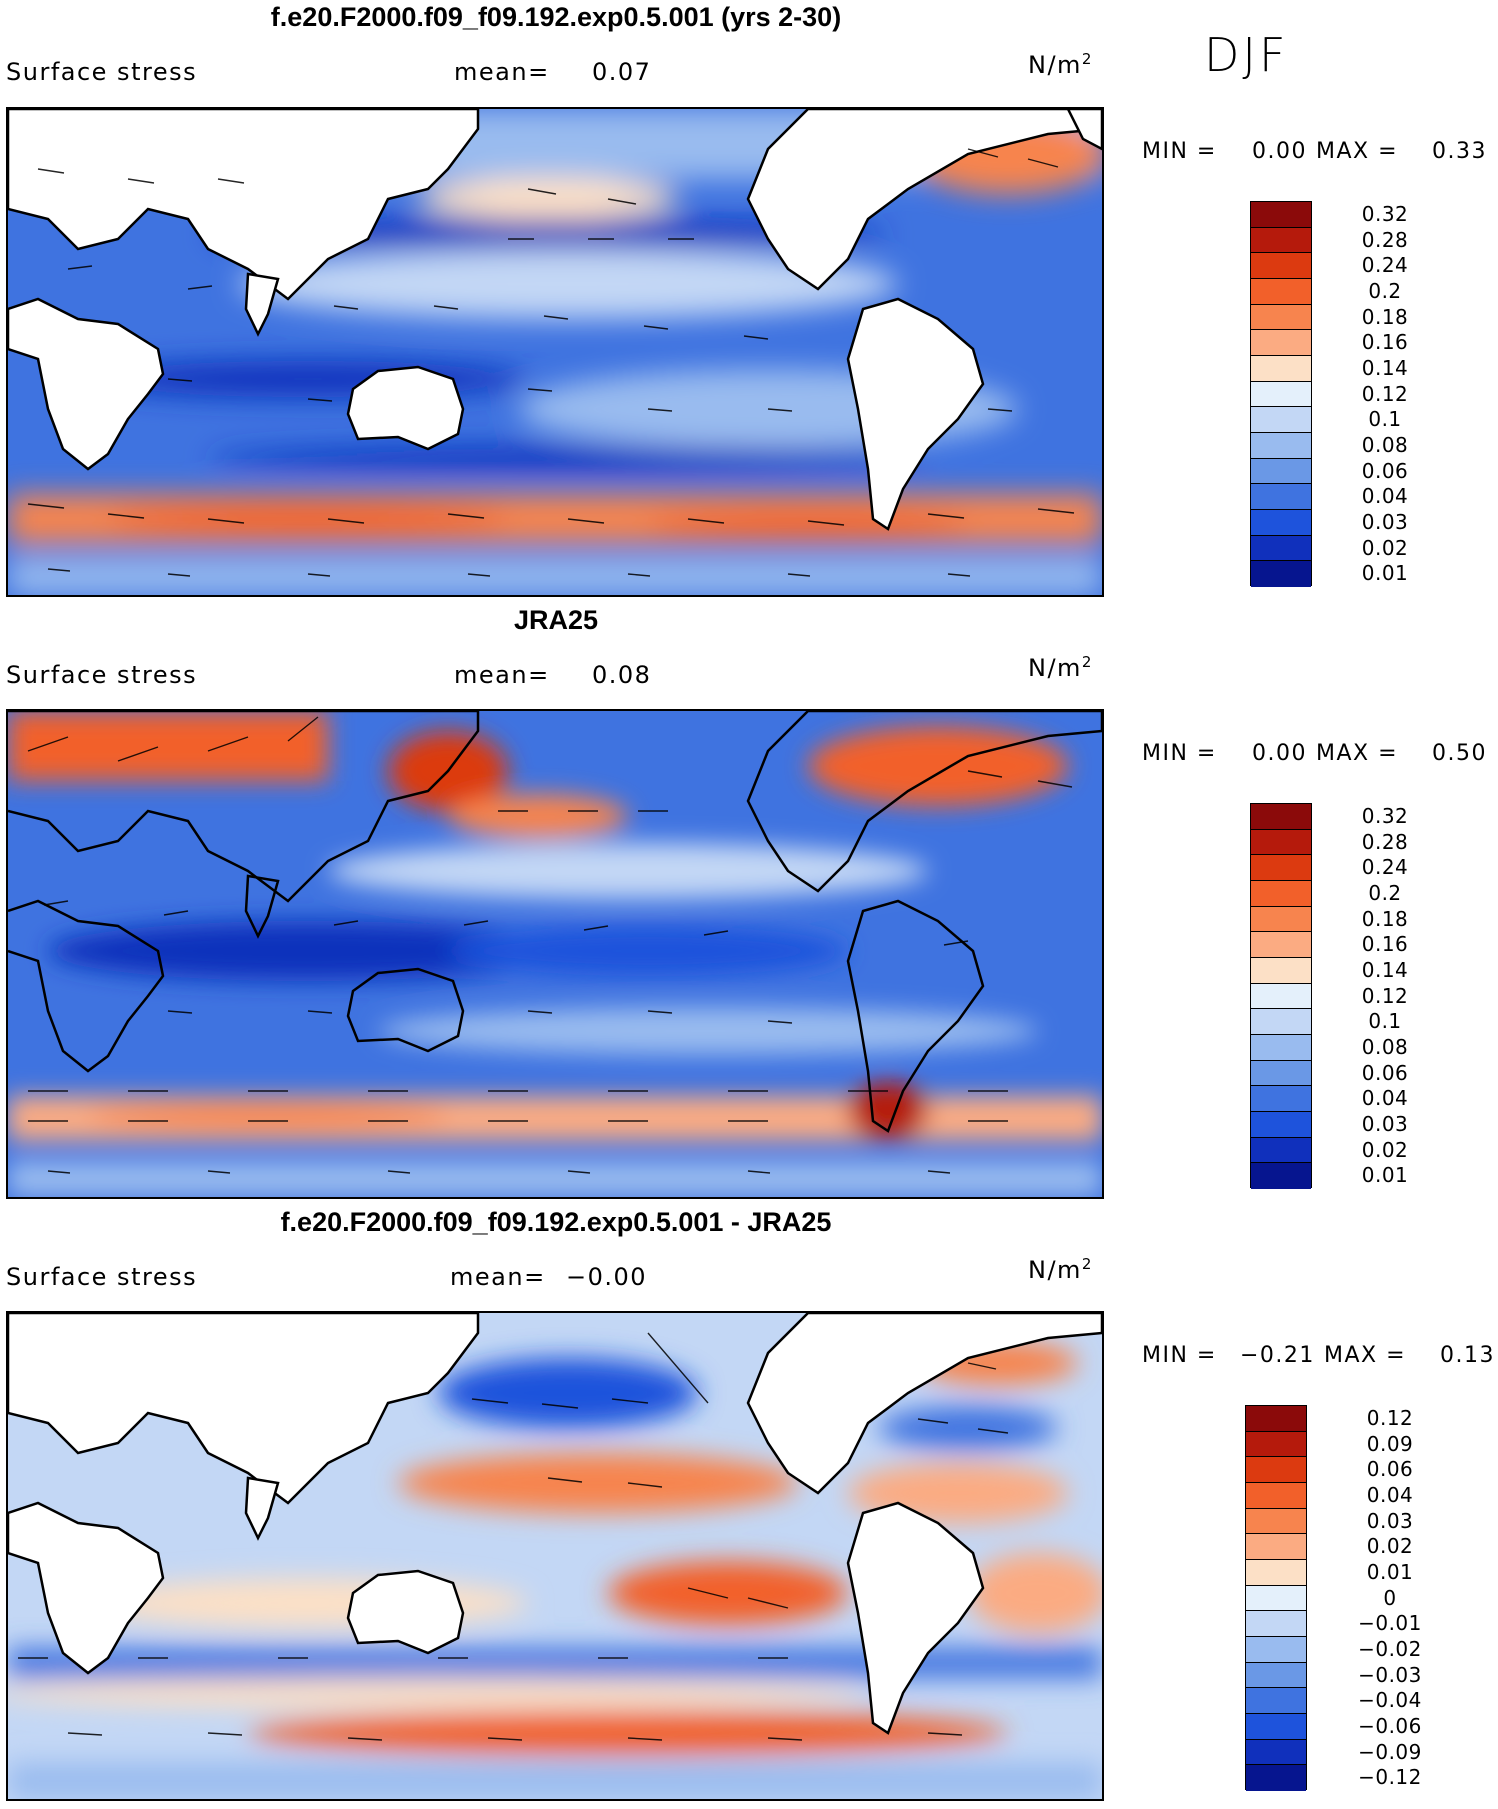 The image size is (1498, 1809). What do you see at coordinates (1390, 1751) in the screenshot?
I see `colorbar-label: −0.09` at bounding box center [1390, 1751].